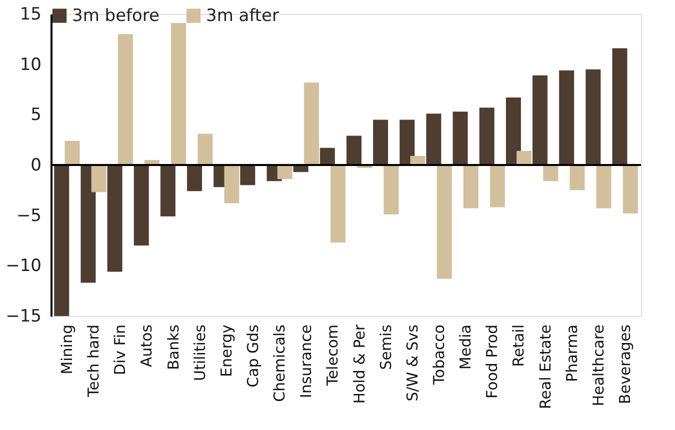 The width and height of the screenshot is (675, 430). I want to click on x-tick-label: Semis, so click(385, 347).